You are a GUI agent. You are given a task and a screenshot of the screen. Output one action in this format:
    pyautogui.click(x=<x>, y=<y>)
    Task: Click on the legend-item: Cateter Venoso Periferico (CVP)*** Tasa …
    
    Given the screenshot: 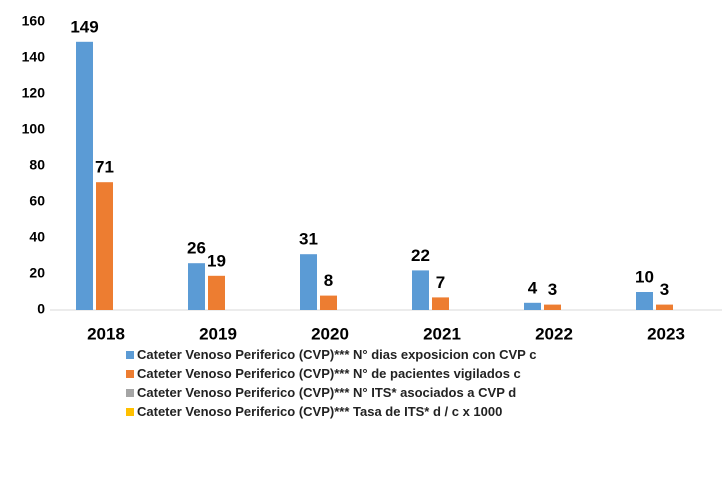 What is the action you would take?
    pyautogui.click(x=376, y=412)
    